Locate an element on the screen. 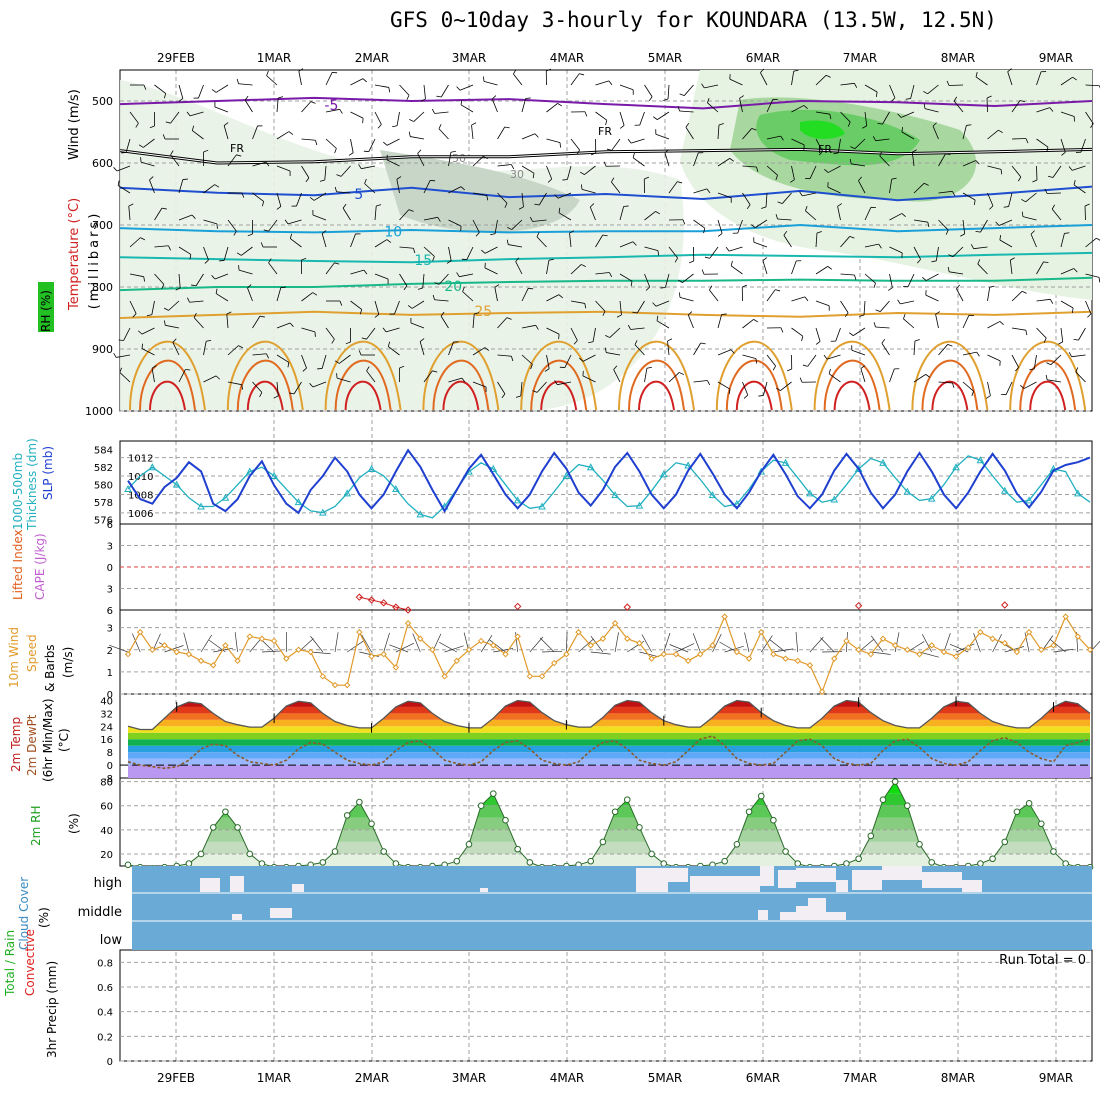 The height and width of the screenshot is (1100, 1100). cloud-middle-gap is located at coordinates (237, 917).